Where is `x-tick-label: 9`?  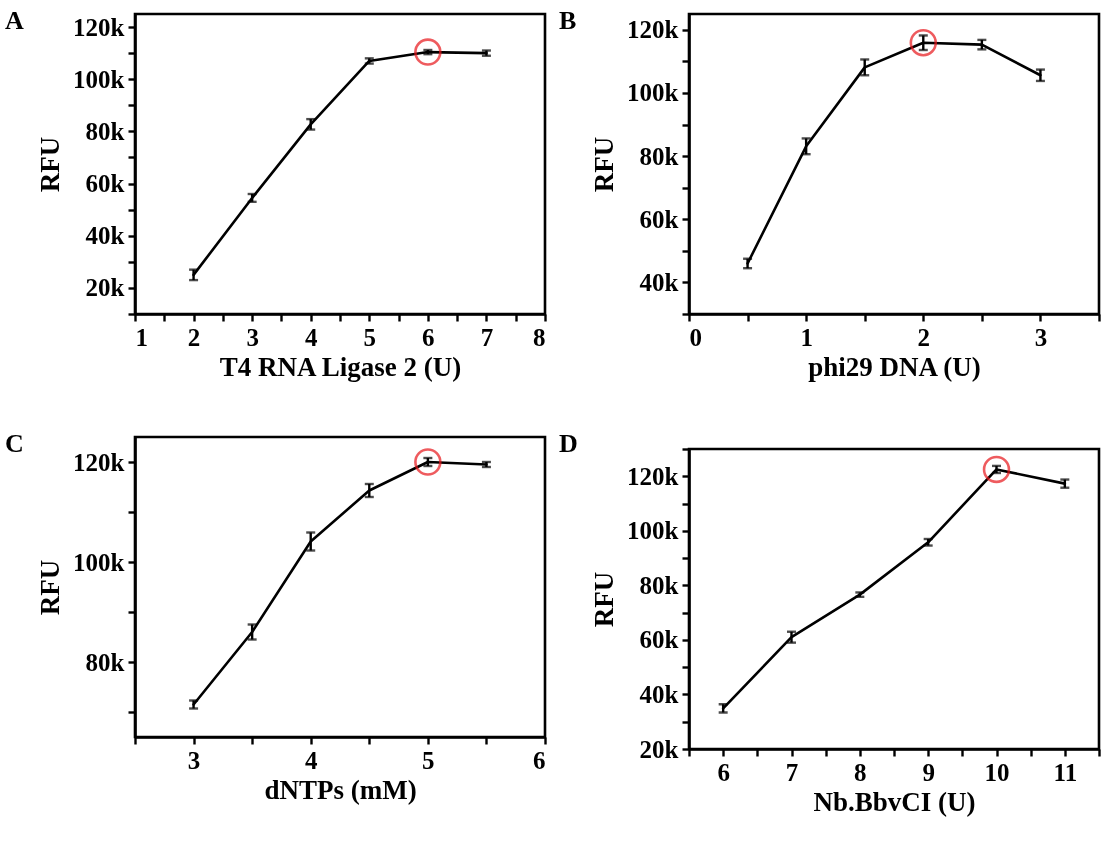 x-tick-label: 9 is located at coordinates (928, 772).